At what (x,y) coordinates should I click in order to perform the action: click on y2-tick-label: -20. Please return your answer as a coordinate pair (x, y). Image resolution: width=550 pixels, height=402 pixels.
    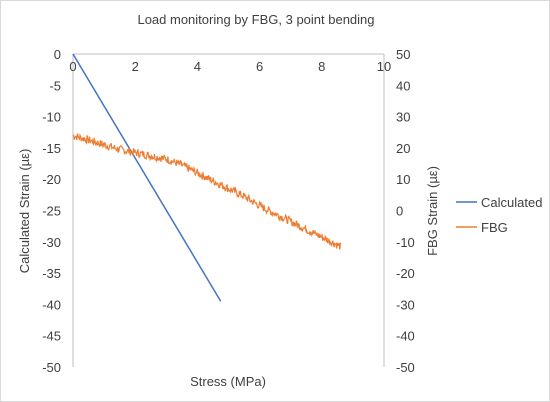
    Looking at the image, I should click on (405, 273).